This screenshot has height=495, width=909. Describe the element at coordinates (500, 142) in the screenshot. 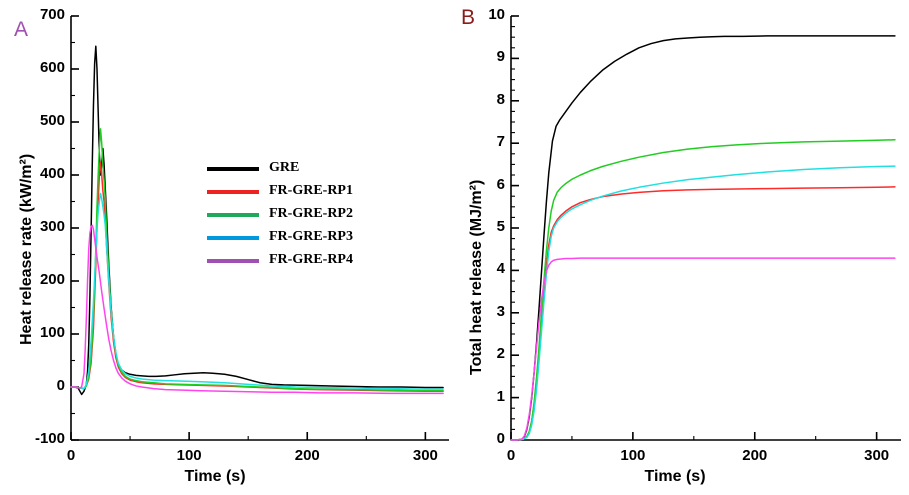

I see `y-tick-label: 7` at that location.